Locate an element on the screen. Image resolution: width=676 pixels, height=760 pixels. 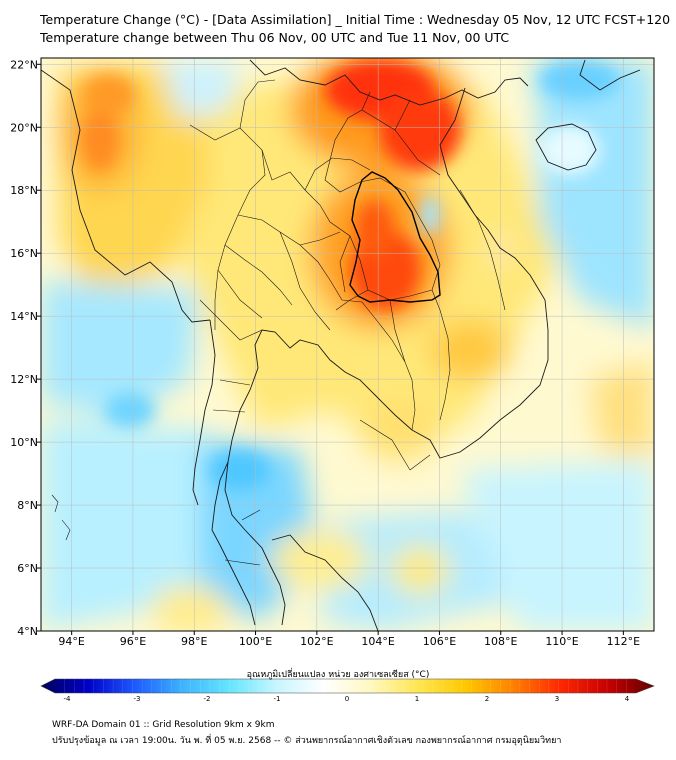
lon-tick-label: 104°E is located at coordinates (377, 641).